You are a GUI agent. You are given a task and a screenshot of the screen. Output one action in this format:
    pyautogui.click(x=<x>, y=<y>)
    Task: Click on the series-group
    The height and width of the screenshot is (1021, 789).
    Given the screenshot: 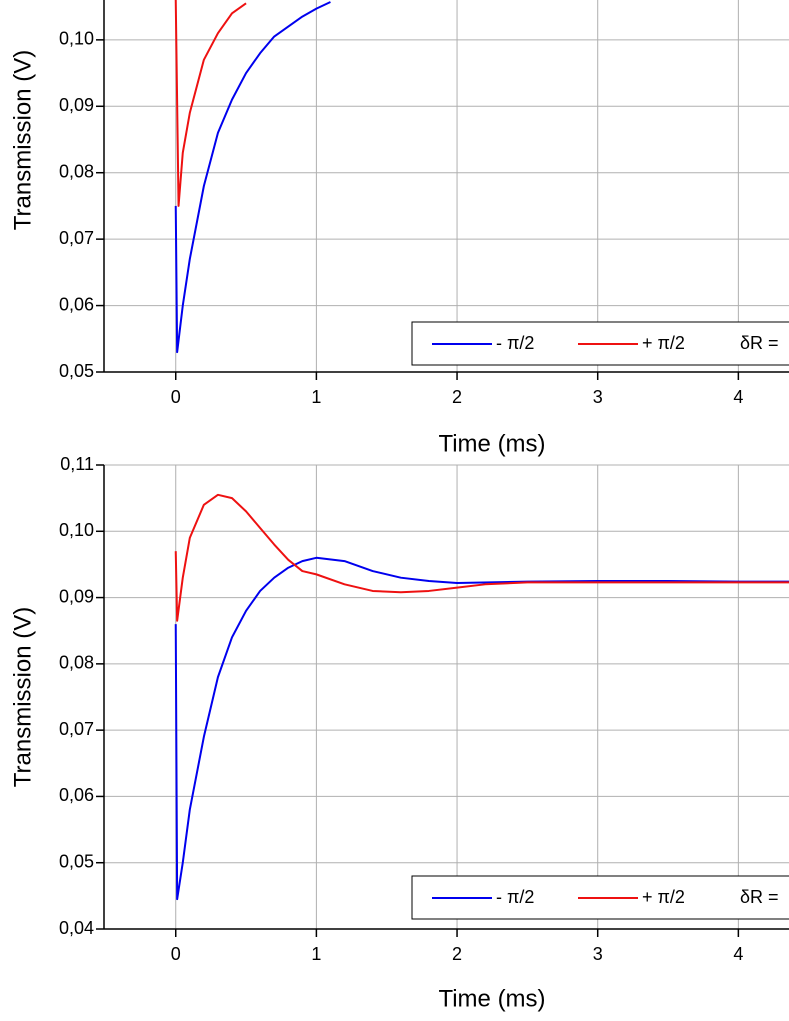 What is the action you would take?
    pyautogui.click(x=252, y=177)
    